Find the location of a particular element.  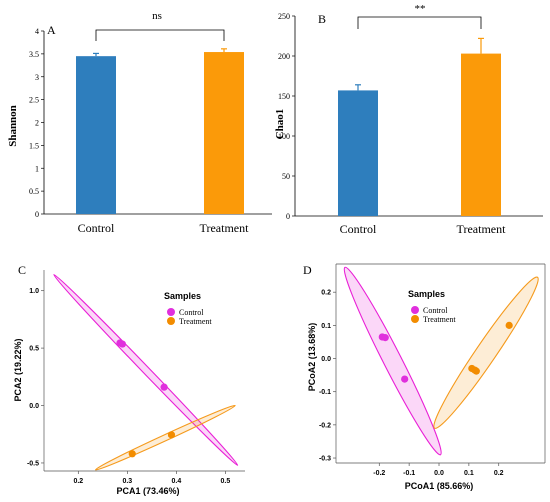

panel-d-y-tick-label: -0.1 is located at coordinates (325, 392).